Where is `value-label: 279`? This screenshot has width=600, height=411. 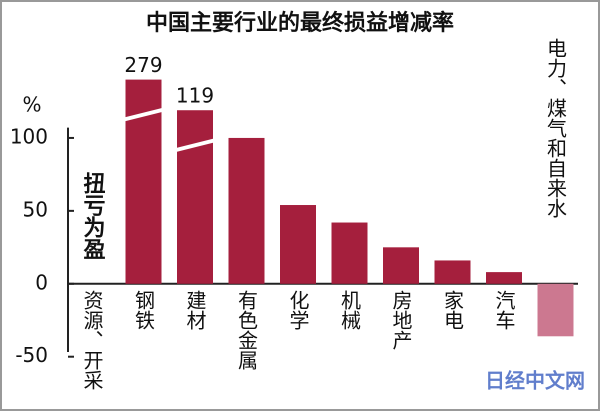 value-label: 279 is located at coordinates (143, 65).